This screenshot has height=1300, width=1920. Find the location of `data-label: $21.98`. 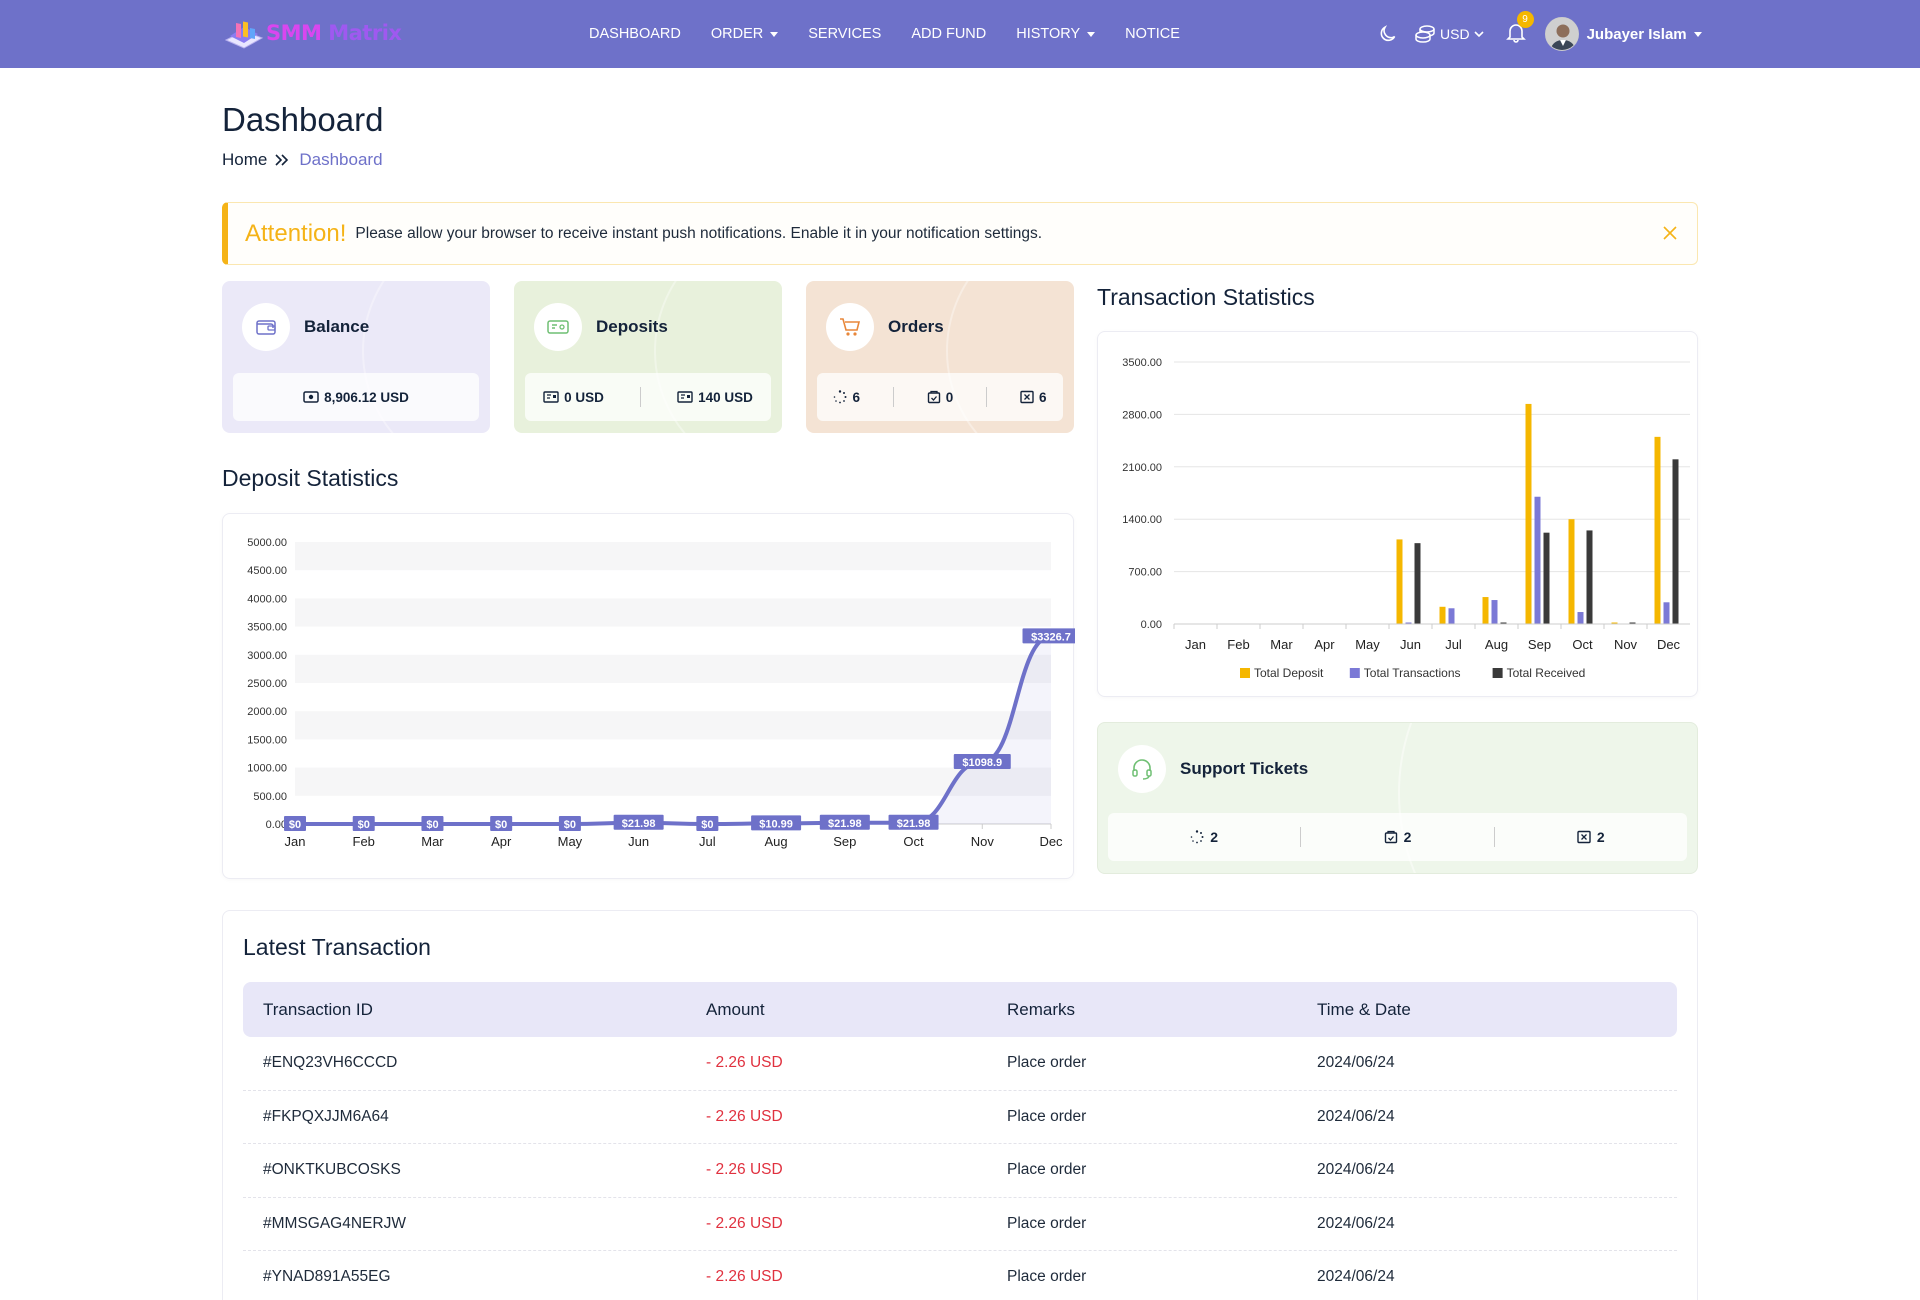

data-label: $21.98 is located at coordinates (914, 824).